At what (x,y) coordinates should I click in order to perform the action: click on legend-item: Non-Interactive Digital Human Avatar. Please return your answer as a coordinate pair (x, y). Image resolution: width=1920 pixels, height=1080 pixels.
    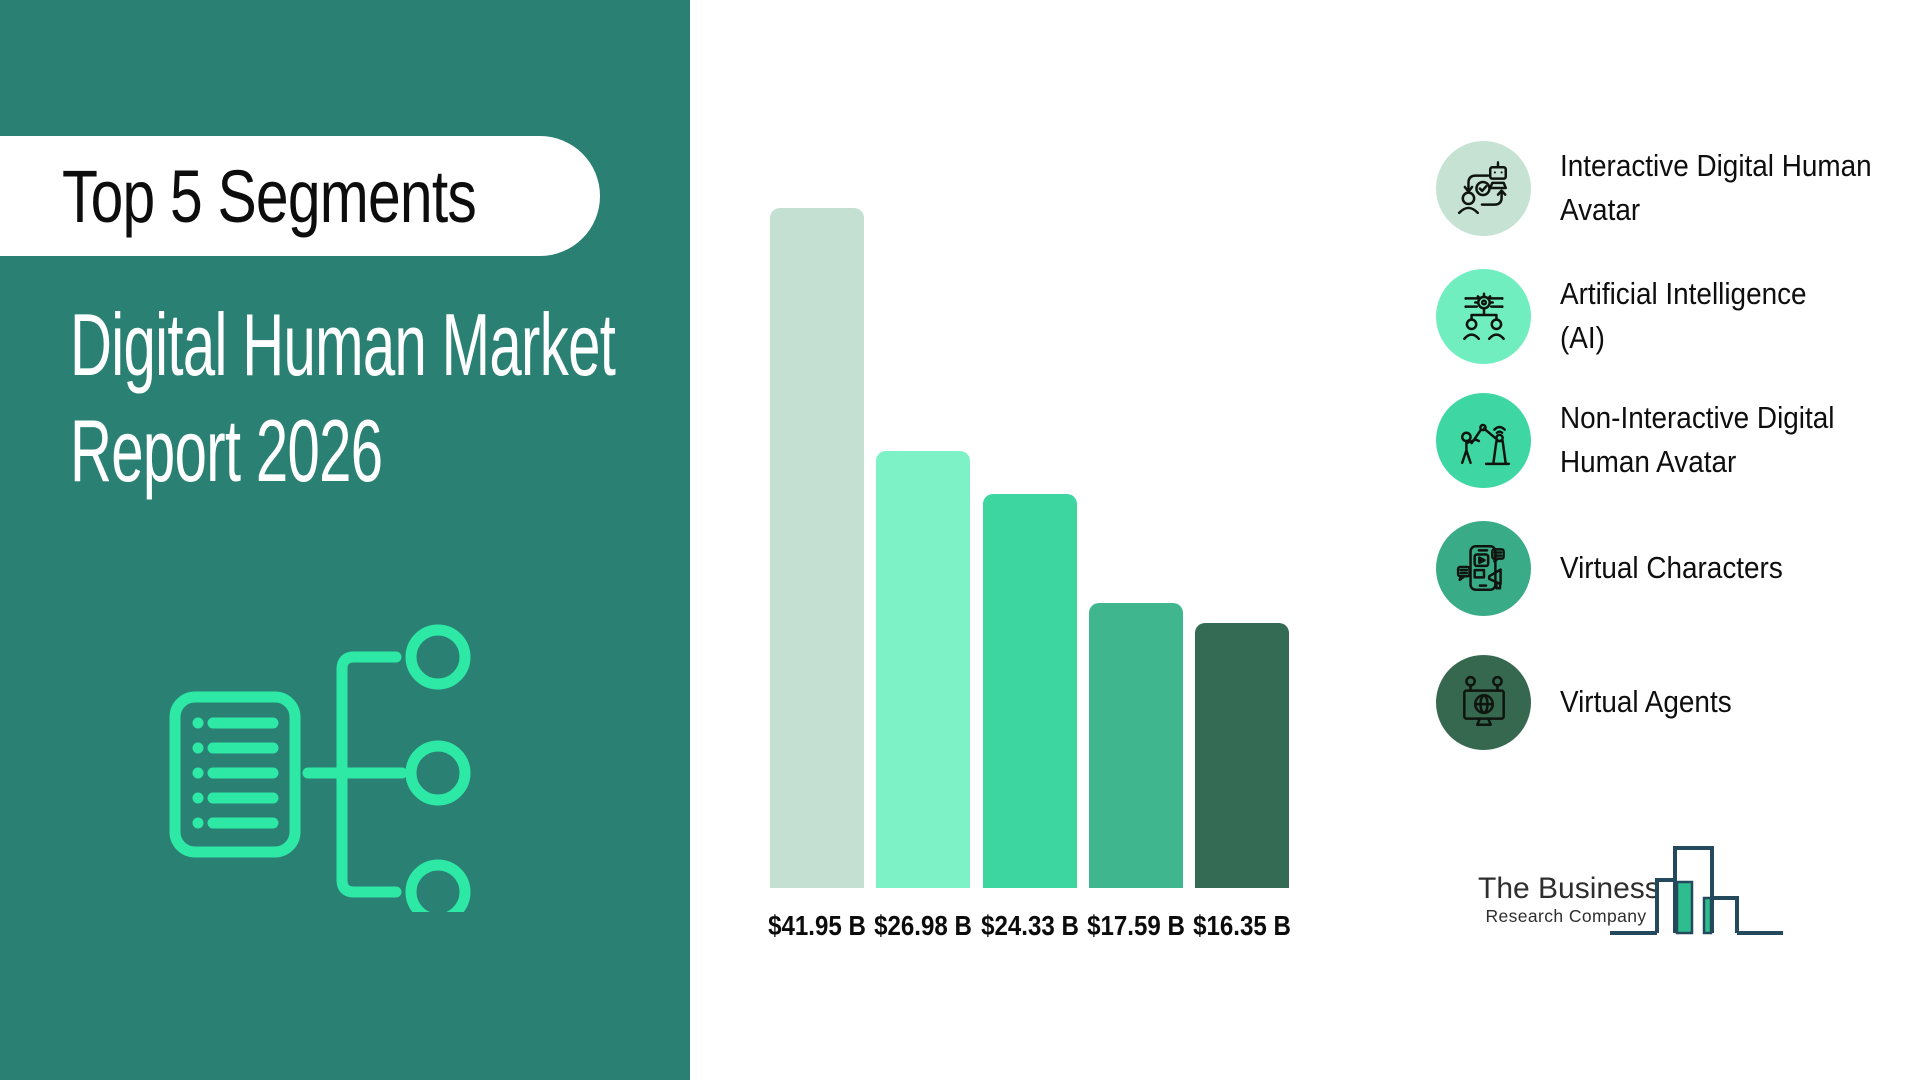
    Looking at the image, I should click on (1635, 440).